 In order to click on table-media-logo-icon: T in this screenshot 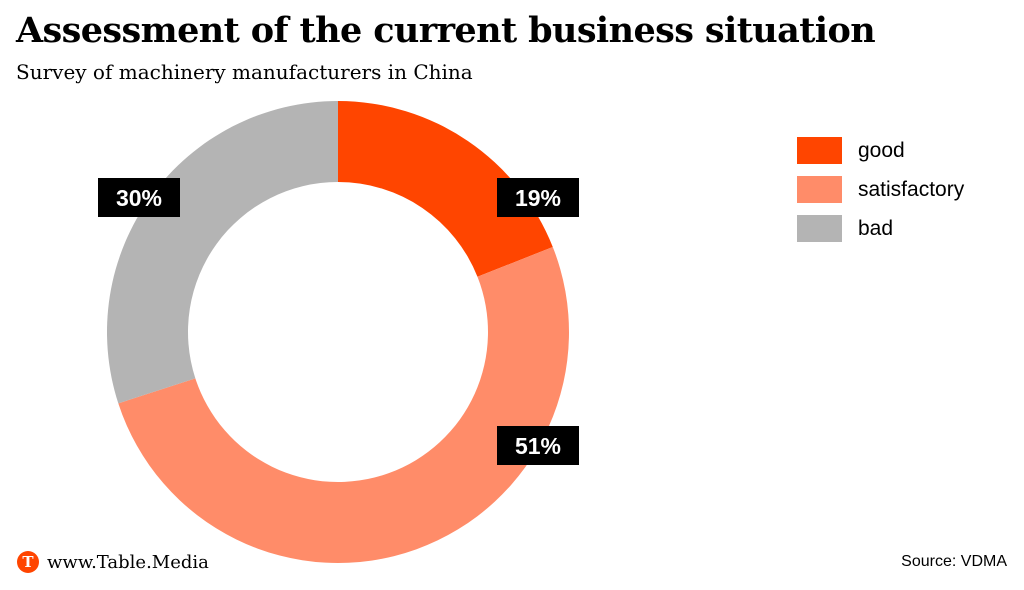, I will do `click(28, 562)`.